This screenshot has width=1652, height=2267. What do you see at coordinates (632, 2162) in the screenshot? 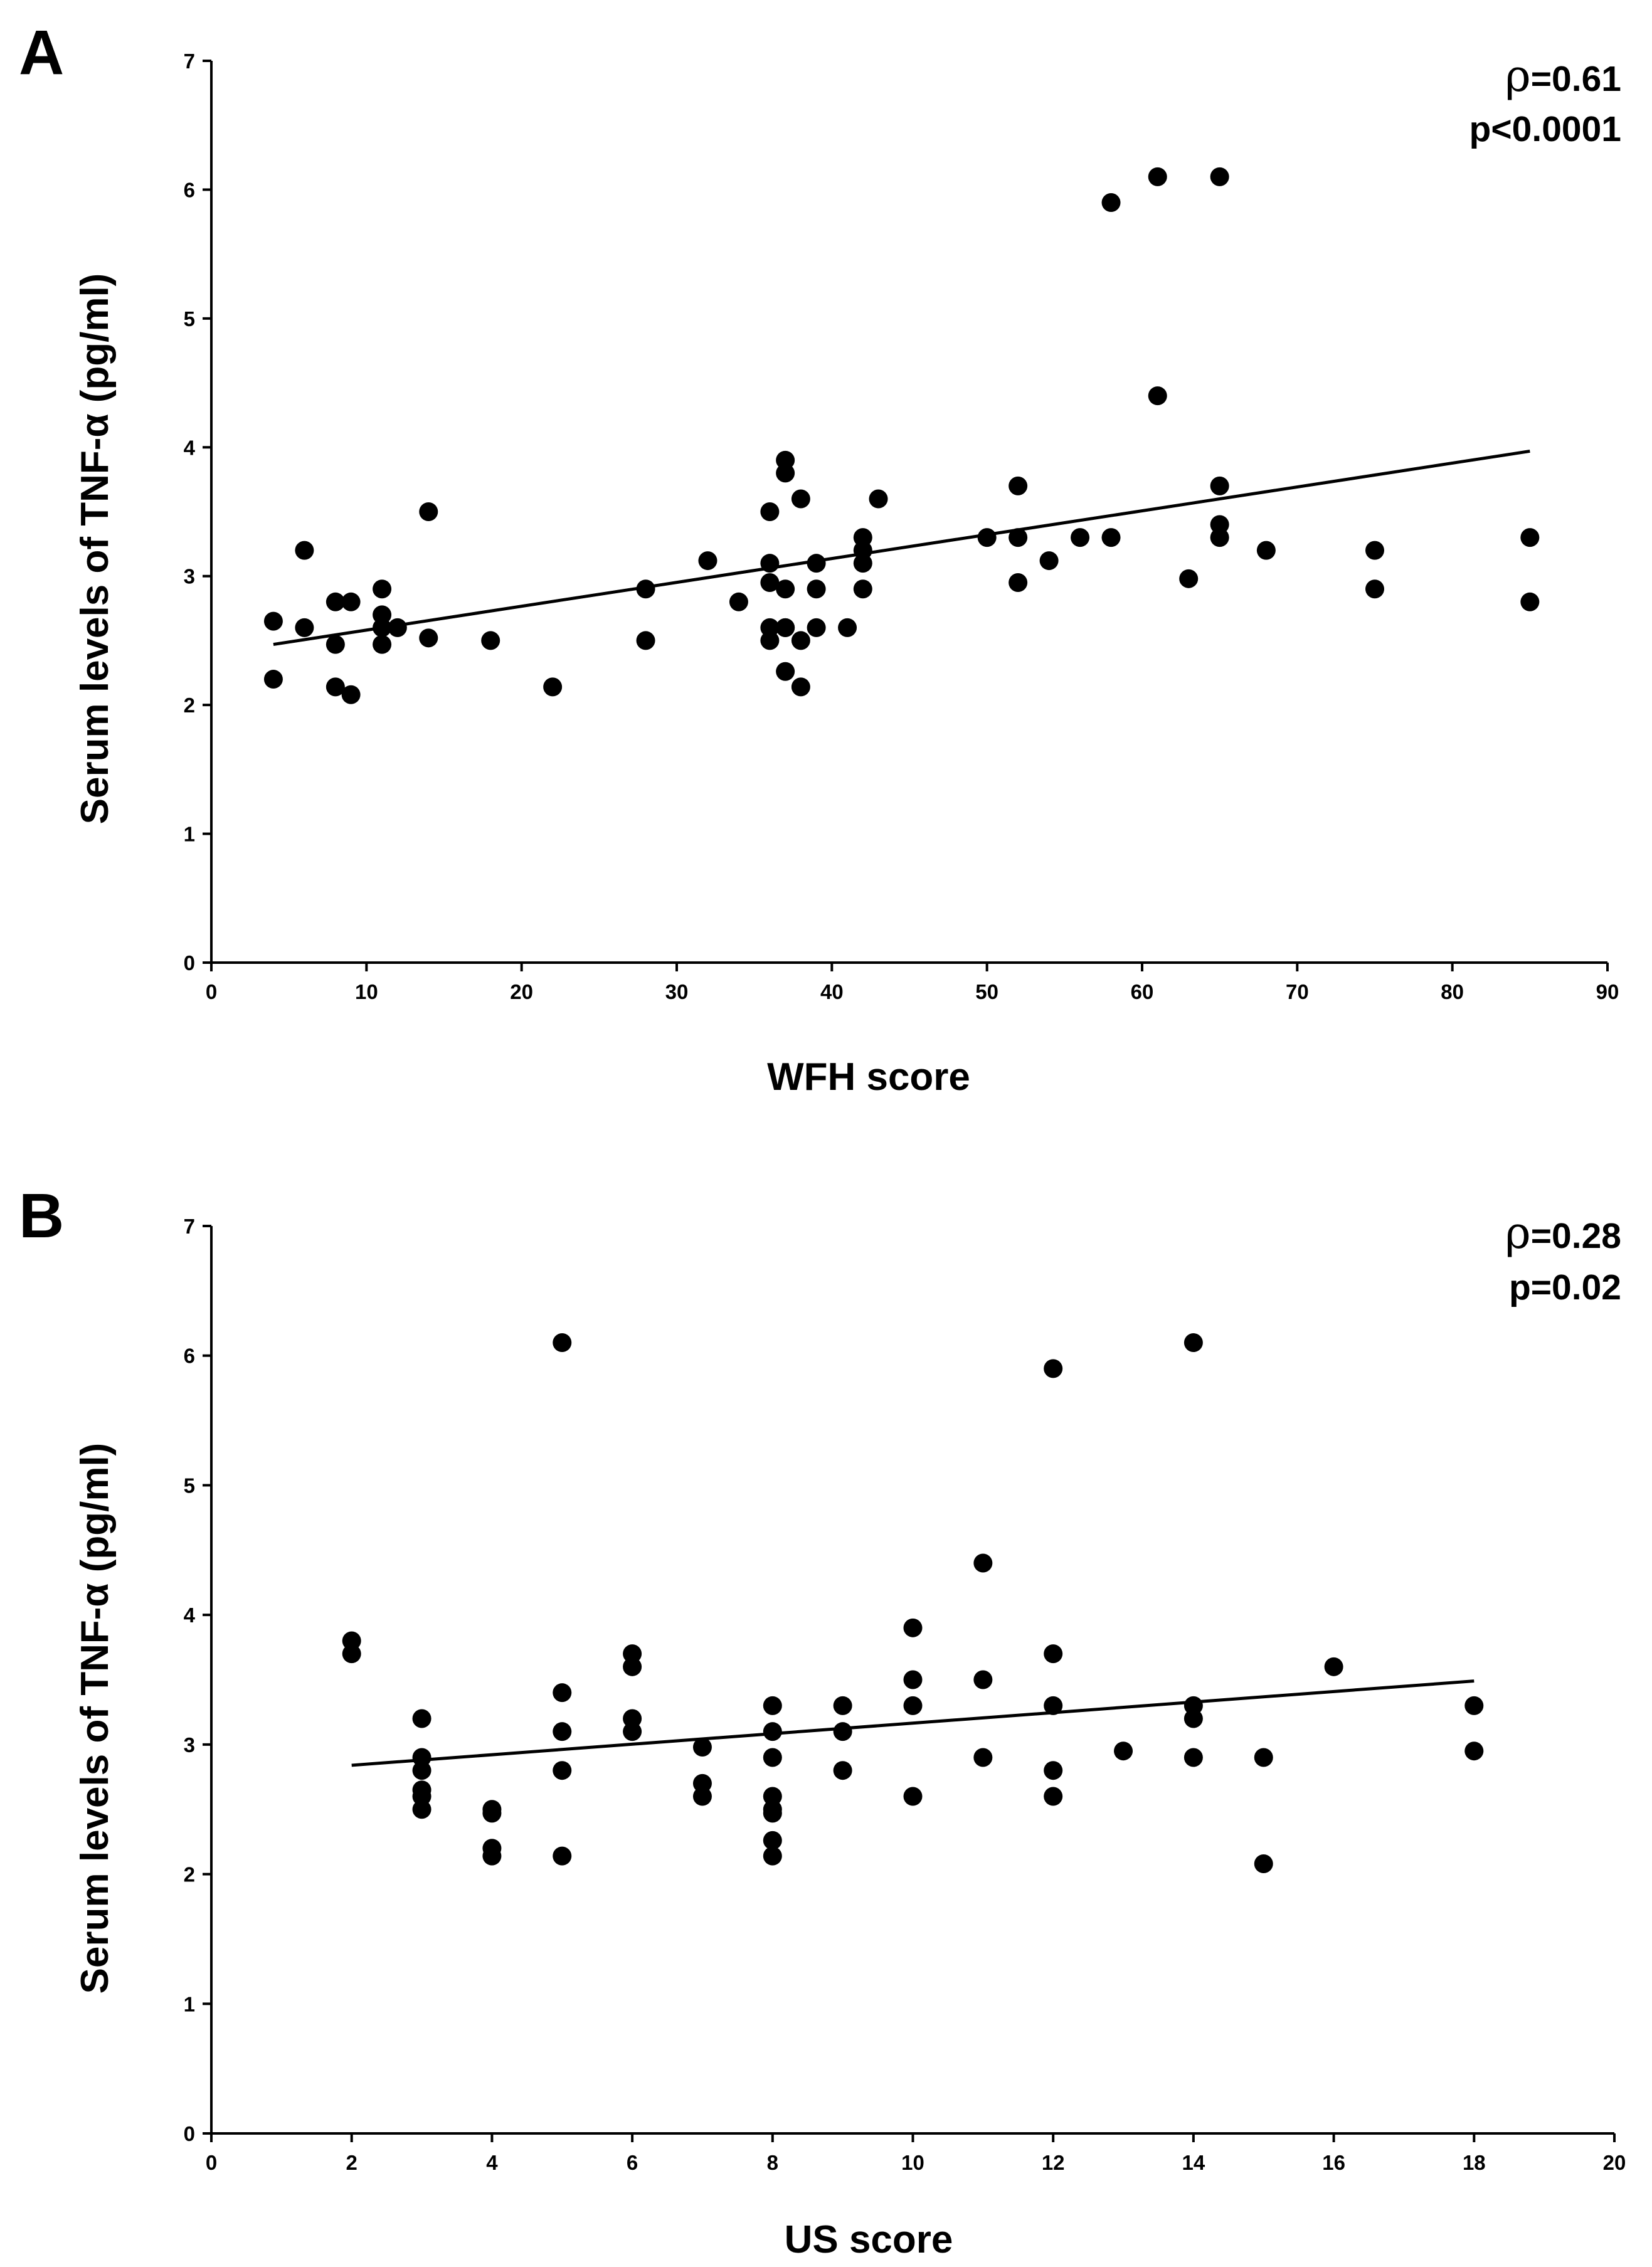
I see `panel-b-x-tick-label: 6` at bounding box center [632, 2162].